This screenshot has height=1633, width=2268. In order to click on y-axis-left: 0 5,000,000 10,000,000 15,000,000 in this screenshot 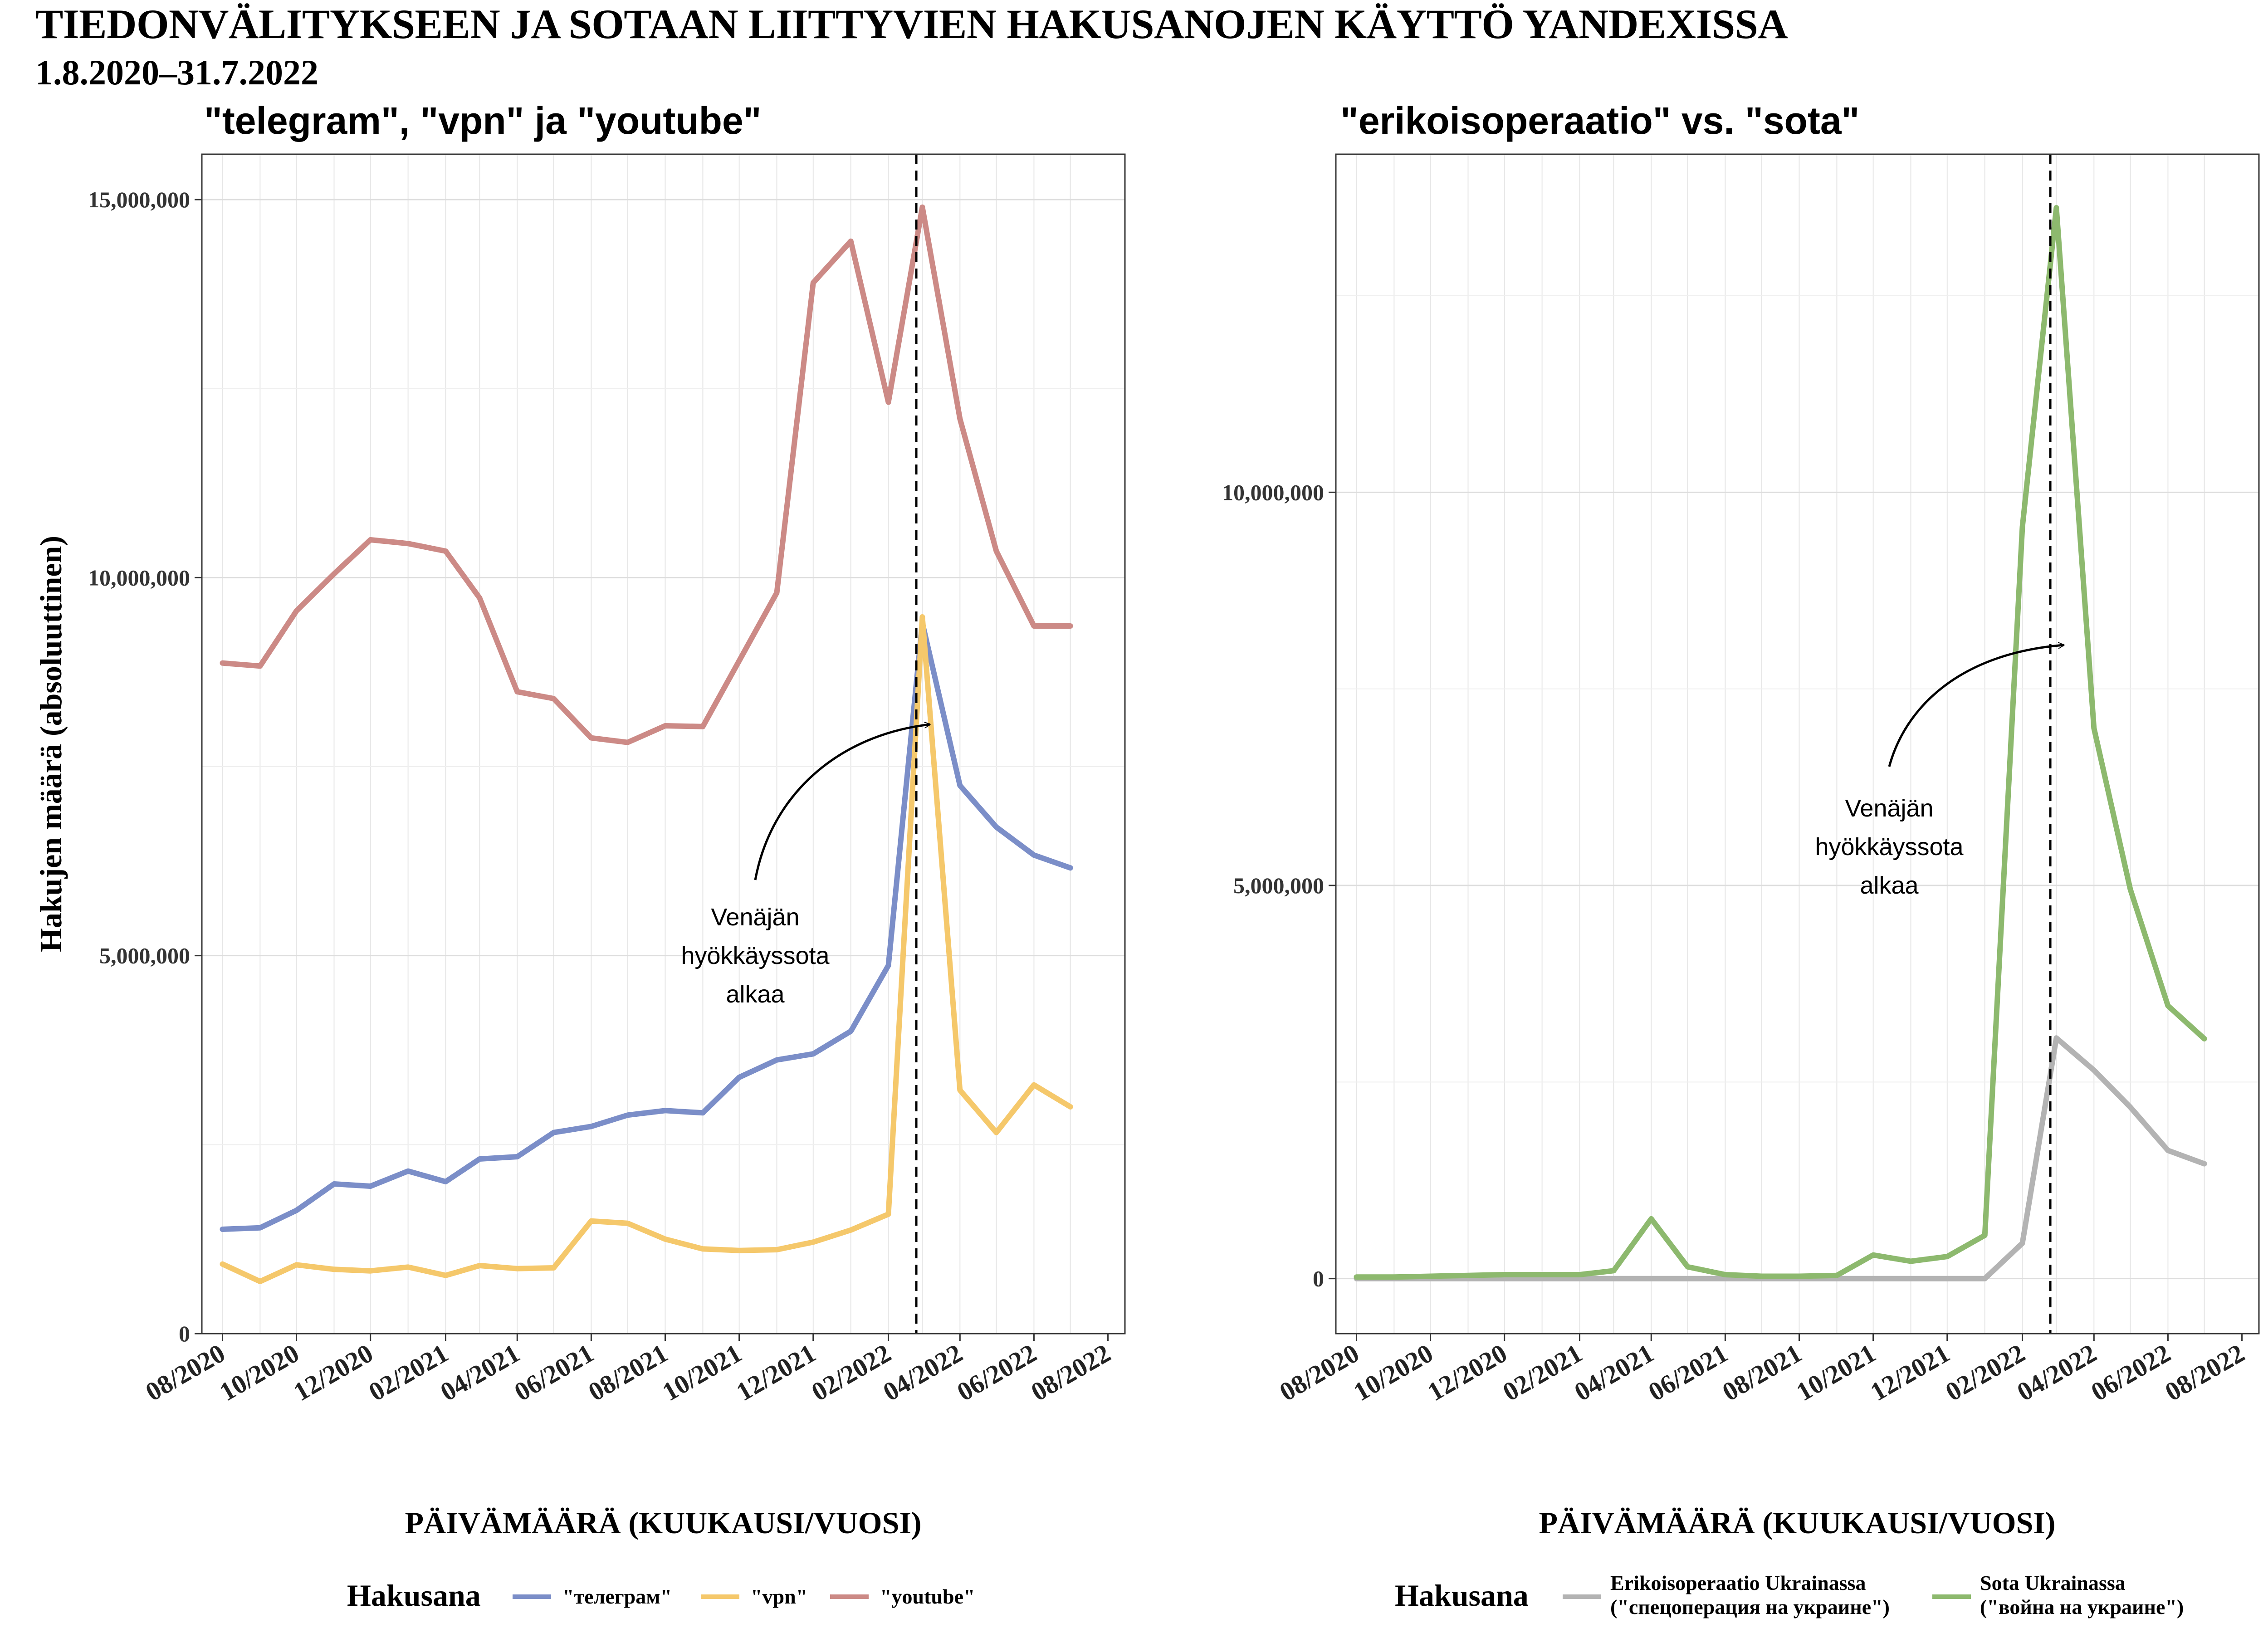, I will do `click(145, 766)`.